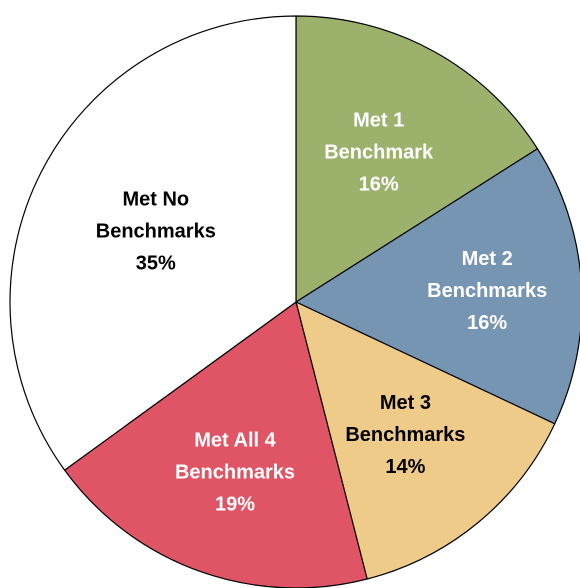 Image resolution: width=580 pixels, height=588 pixels. What do you see at coordinates (155, 200) in the screenshot?
I see `pie-slice-label-line: Met No` at bounding box center [155, 200].